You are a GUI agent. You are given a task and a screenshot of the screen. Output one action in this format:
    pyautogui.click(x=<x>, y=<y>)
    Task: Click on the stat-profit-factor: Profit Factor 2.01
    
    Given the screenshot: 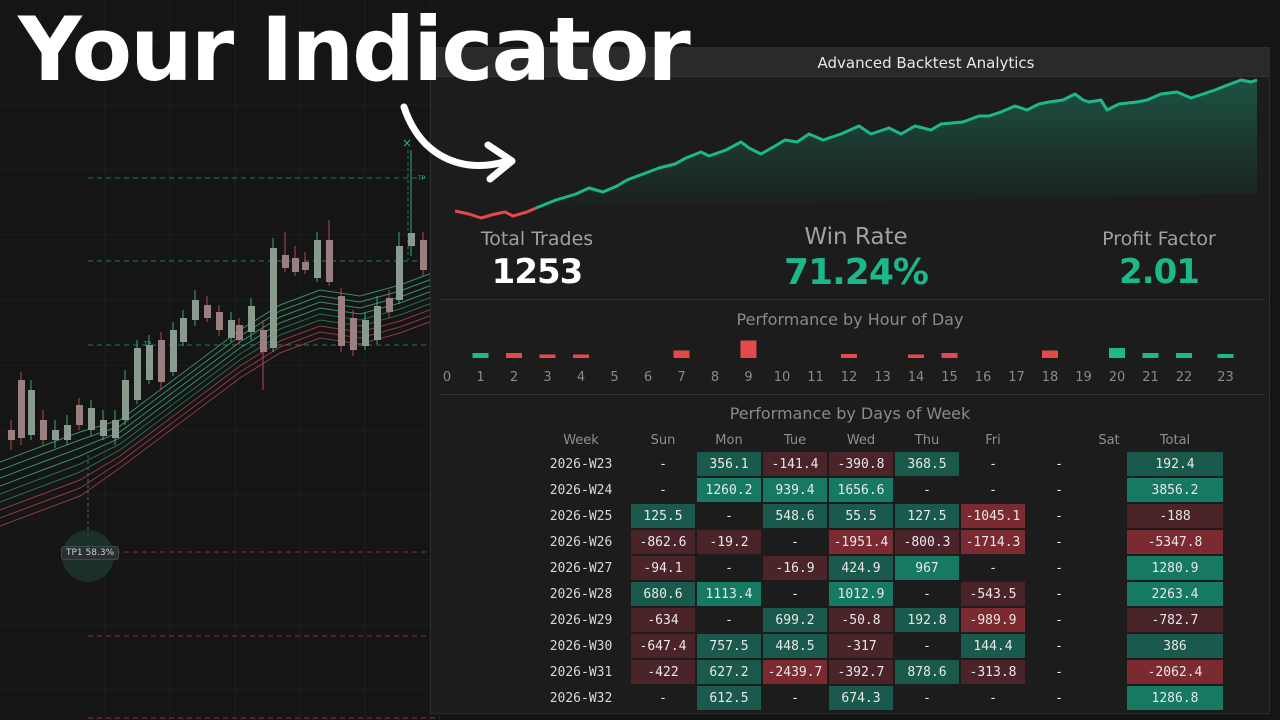 What is the action you would take?
    pyautogui.click(x=1159, y=260)
    